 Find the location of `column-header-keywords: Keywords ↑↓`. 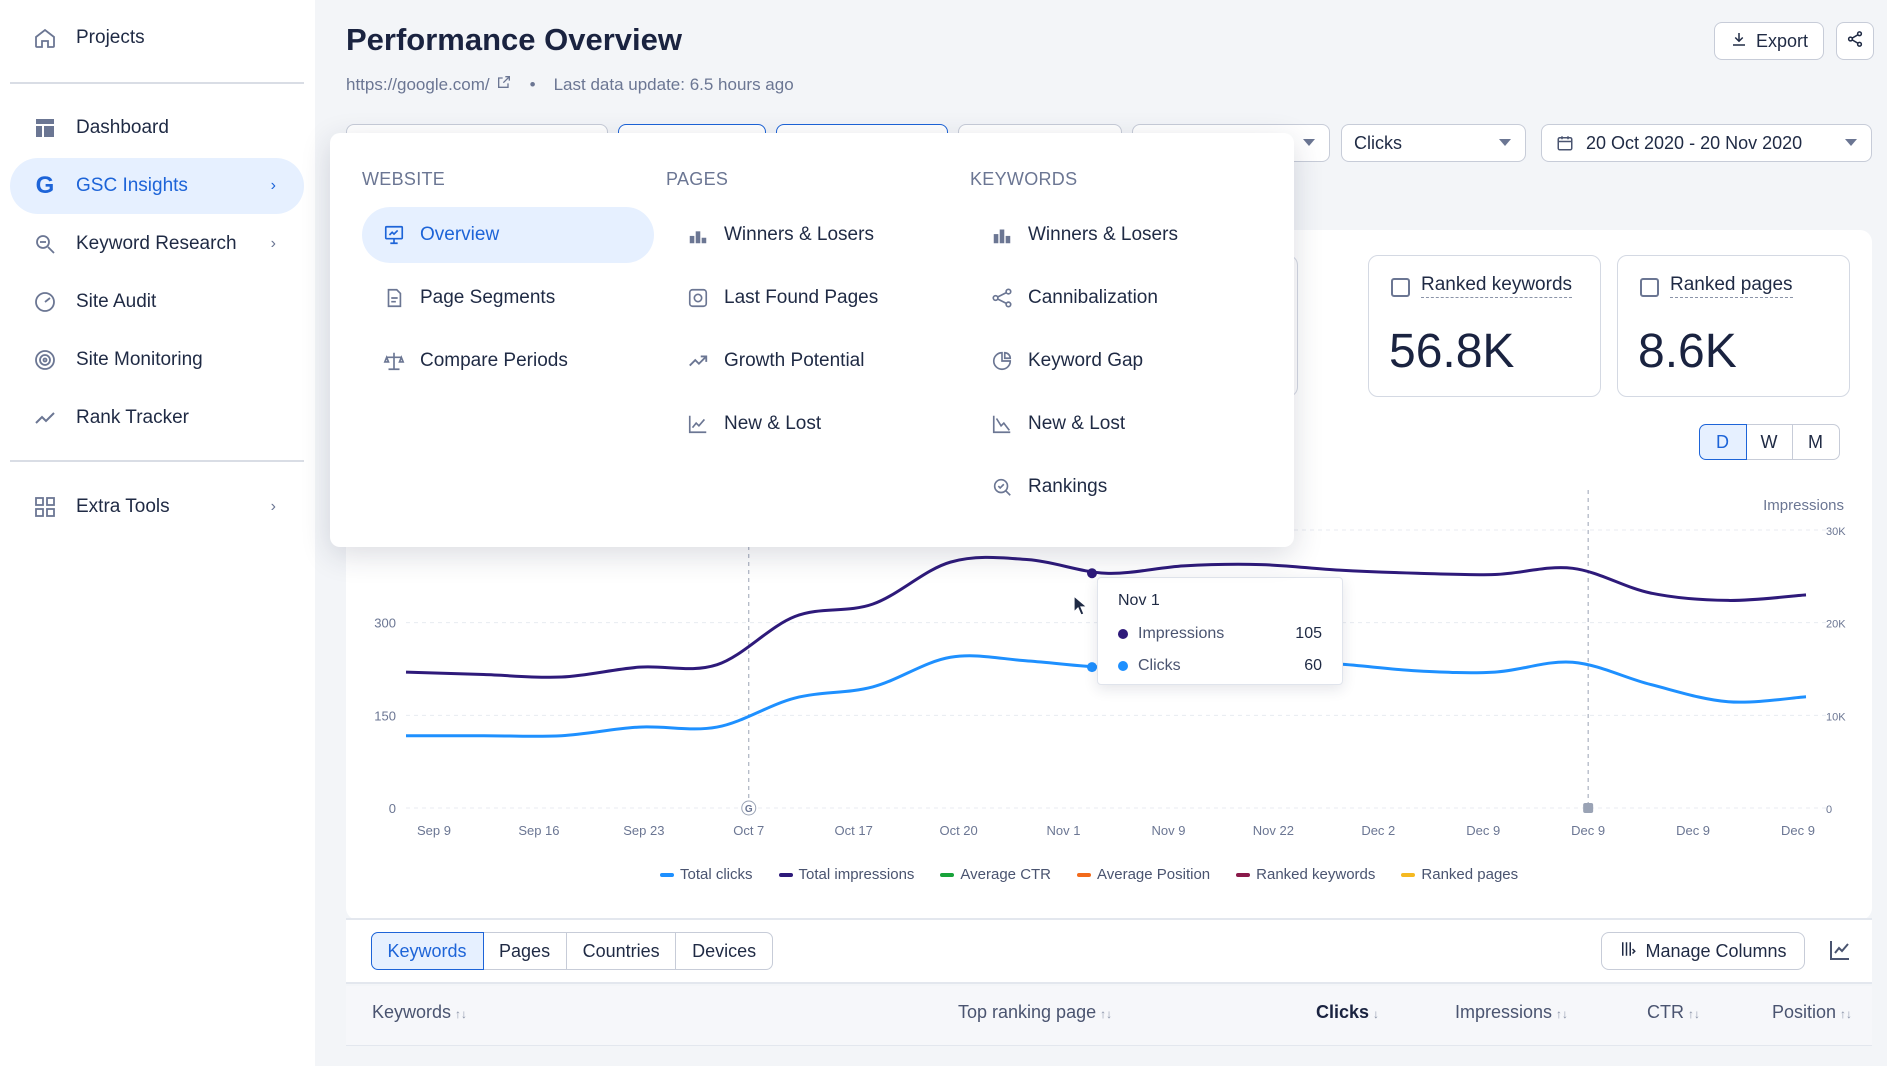

column-header-keywords: Keywords ↑↓ is located at coordinates (419, 1012).